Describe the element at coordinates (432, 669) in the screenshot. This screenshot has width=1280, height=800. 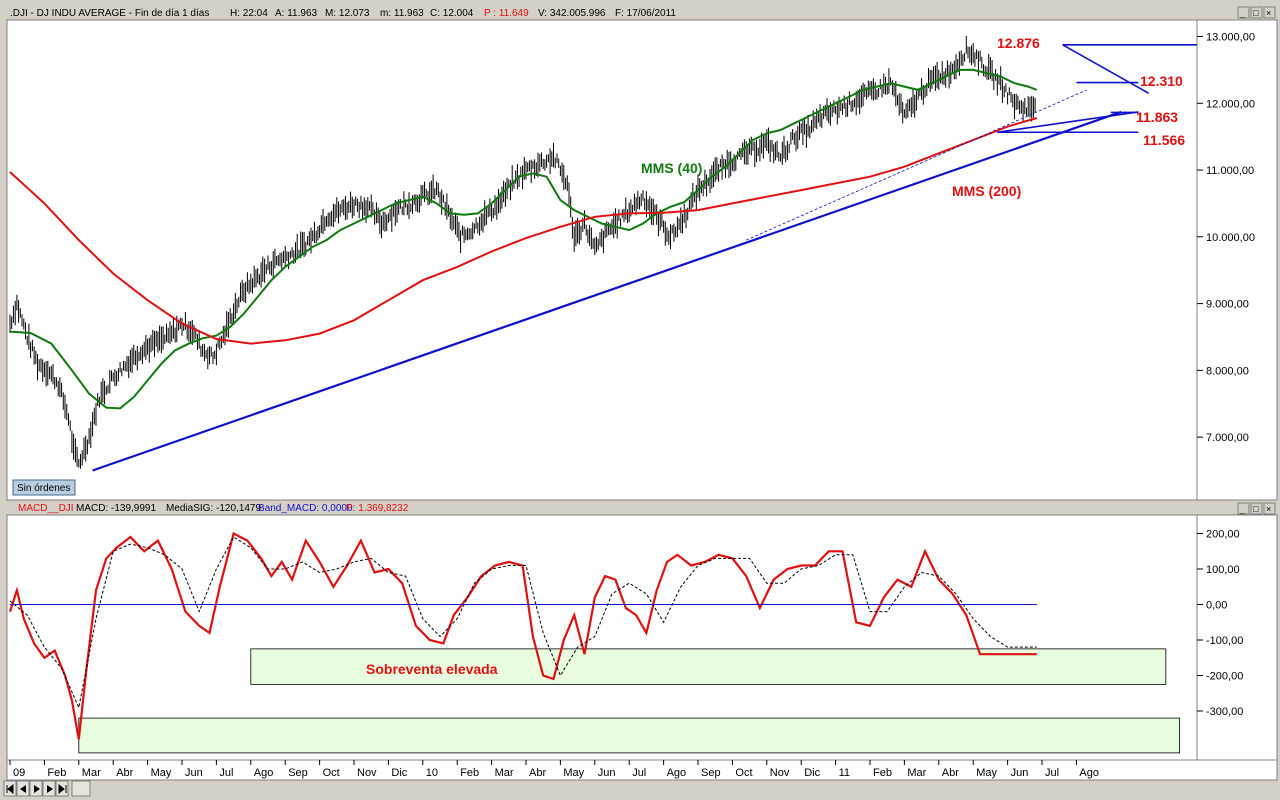
I see `label-sobreventa: Sobreventa elevada` at that location.